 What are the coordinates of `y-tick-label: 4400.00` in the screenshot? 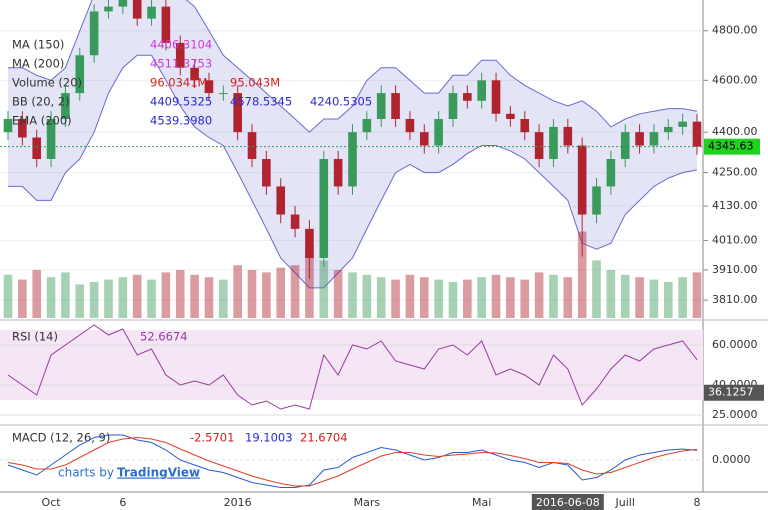 It's located at (735, 131).